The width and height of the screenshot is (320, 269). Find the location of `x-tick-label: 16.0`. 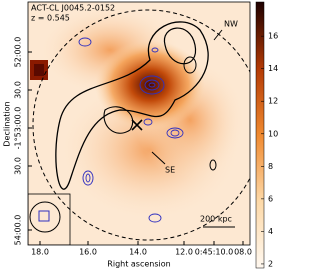

x-tick-label: 16.0 is located at coordinates (88, 252).